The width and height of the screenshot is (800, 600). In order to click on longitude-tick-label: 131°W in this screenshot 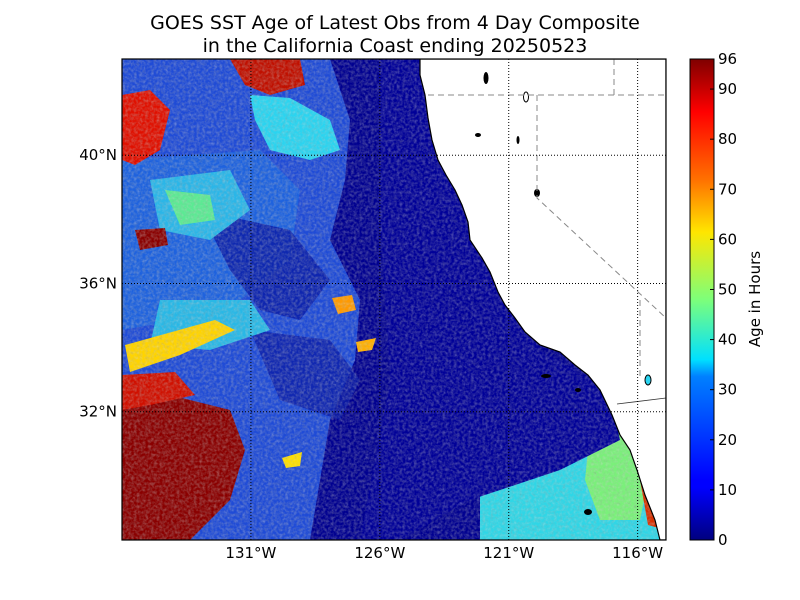, I will do `click(250, 553)`.